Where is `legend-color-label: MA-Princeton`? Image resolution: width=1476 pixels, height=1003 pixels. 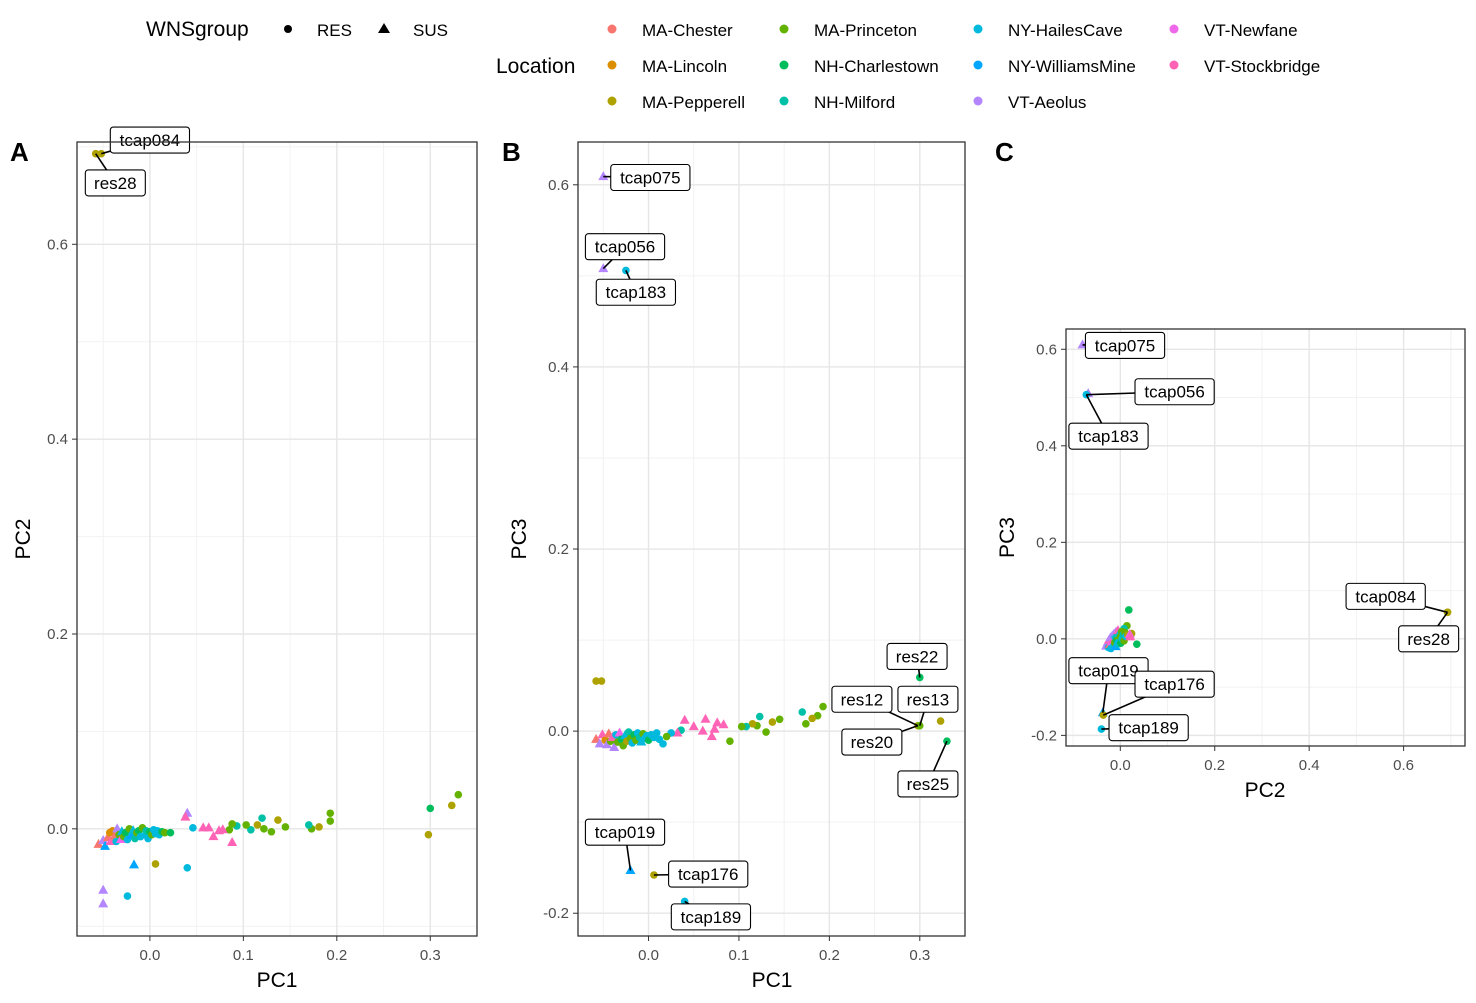 legend-color-label: MA-Princeton is located at coordinates (865, 30).